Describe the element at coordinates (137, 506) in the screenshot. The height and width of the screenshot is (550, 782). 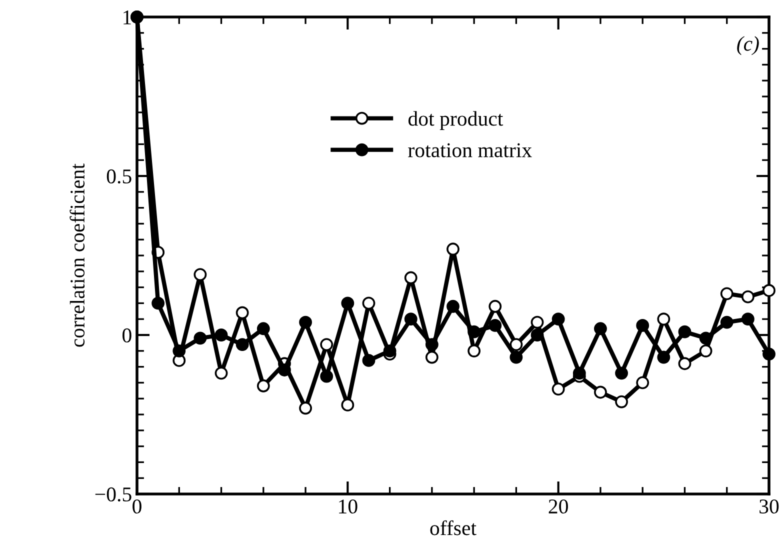
I see `x-tick-label: 0` at that location.